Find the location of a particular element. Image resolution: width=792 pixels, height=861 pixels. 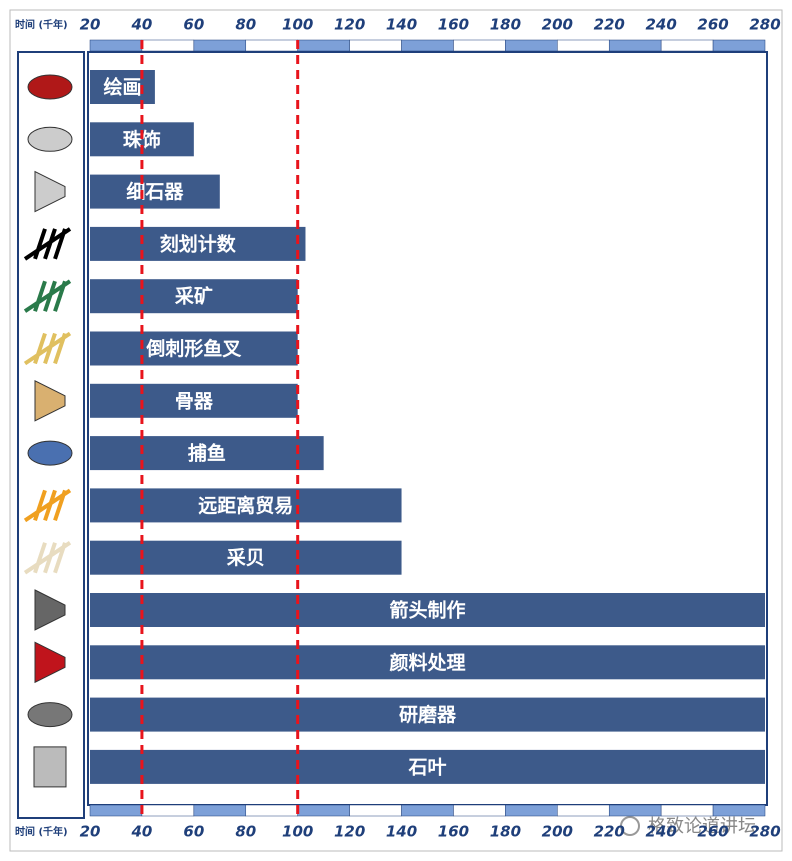

bar-label: 绘画 is located at coordinates (122, 87).